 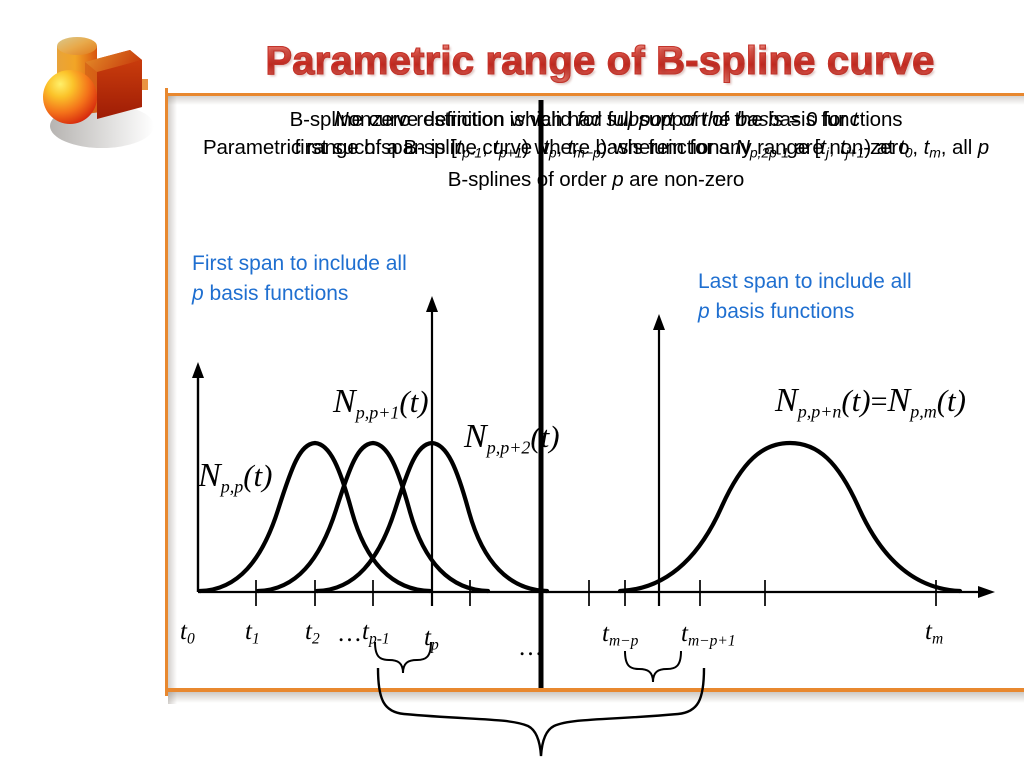 I want to click on axis-label-tmp1-sub: m−p+1, so click(x=711, y=641).